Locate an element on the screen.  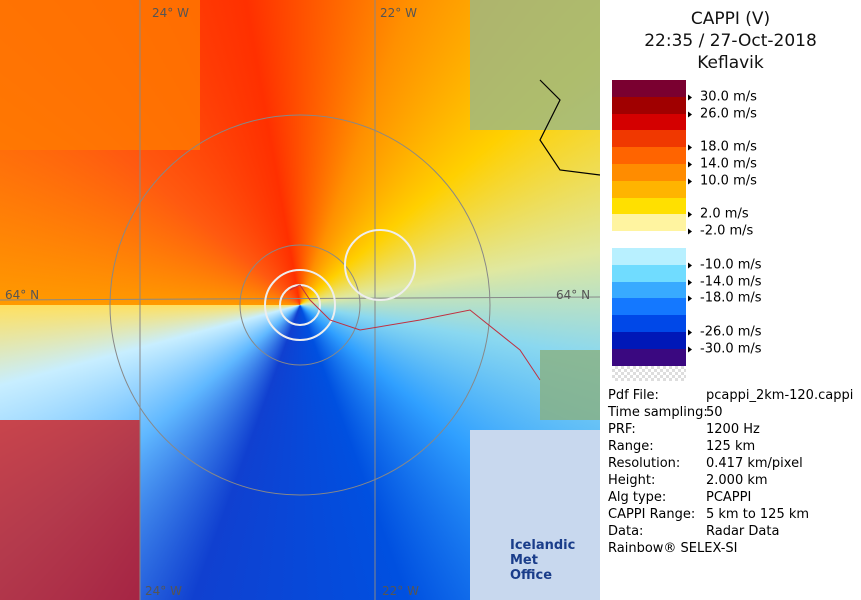
color-scale is located at coordinates (649, 230).